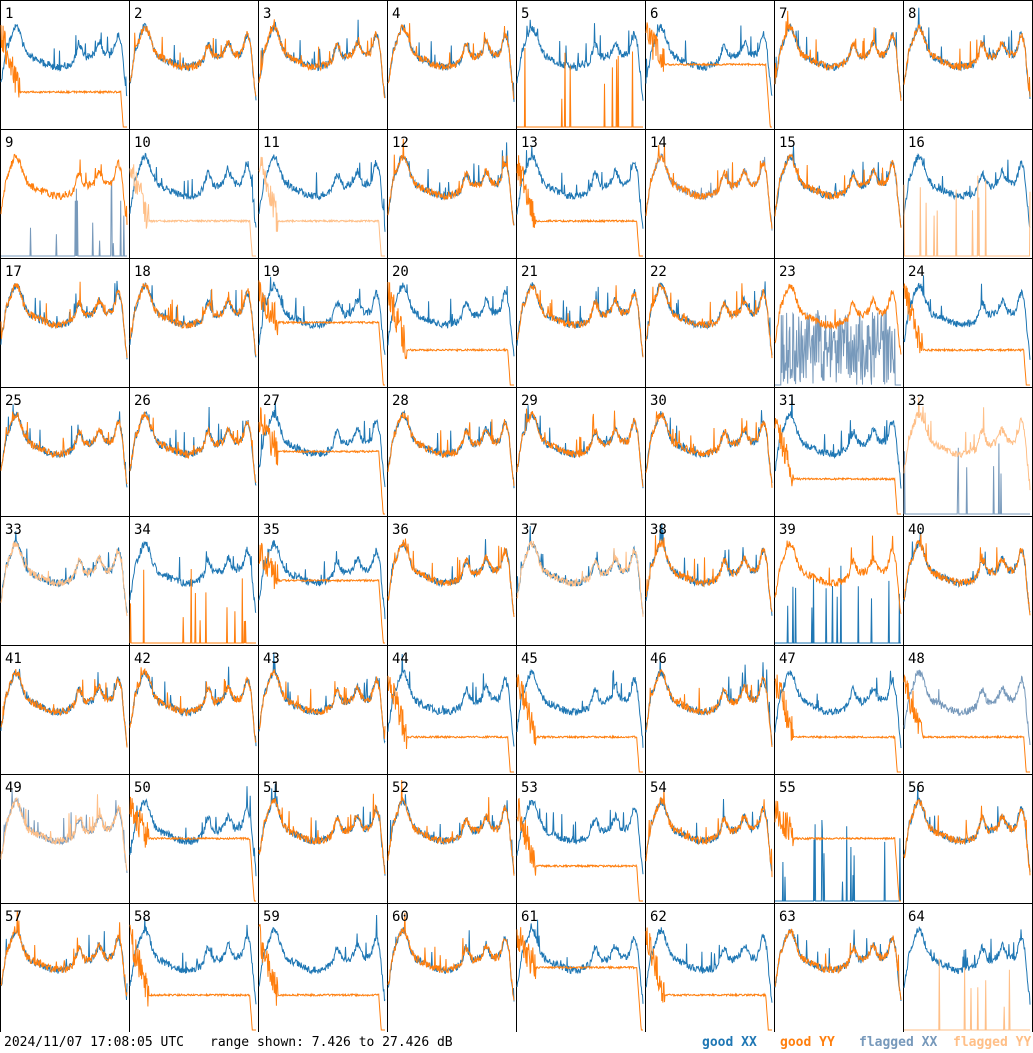 This screenshot has height=1053, width=1033. Describe the element at coordinates (13, 401) in the screenshot. I see `panel-label: 25` at that location.